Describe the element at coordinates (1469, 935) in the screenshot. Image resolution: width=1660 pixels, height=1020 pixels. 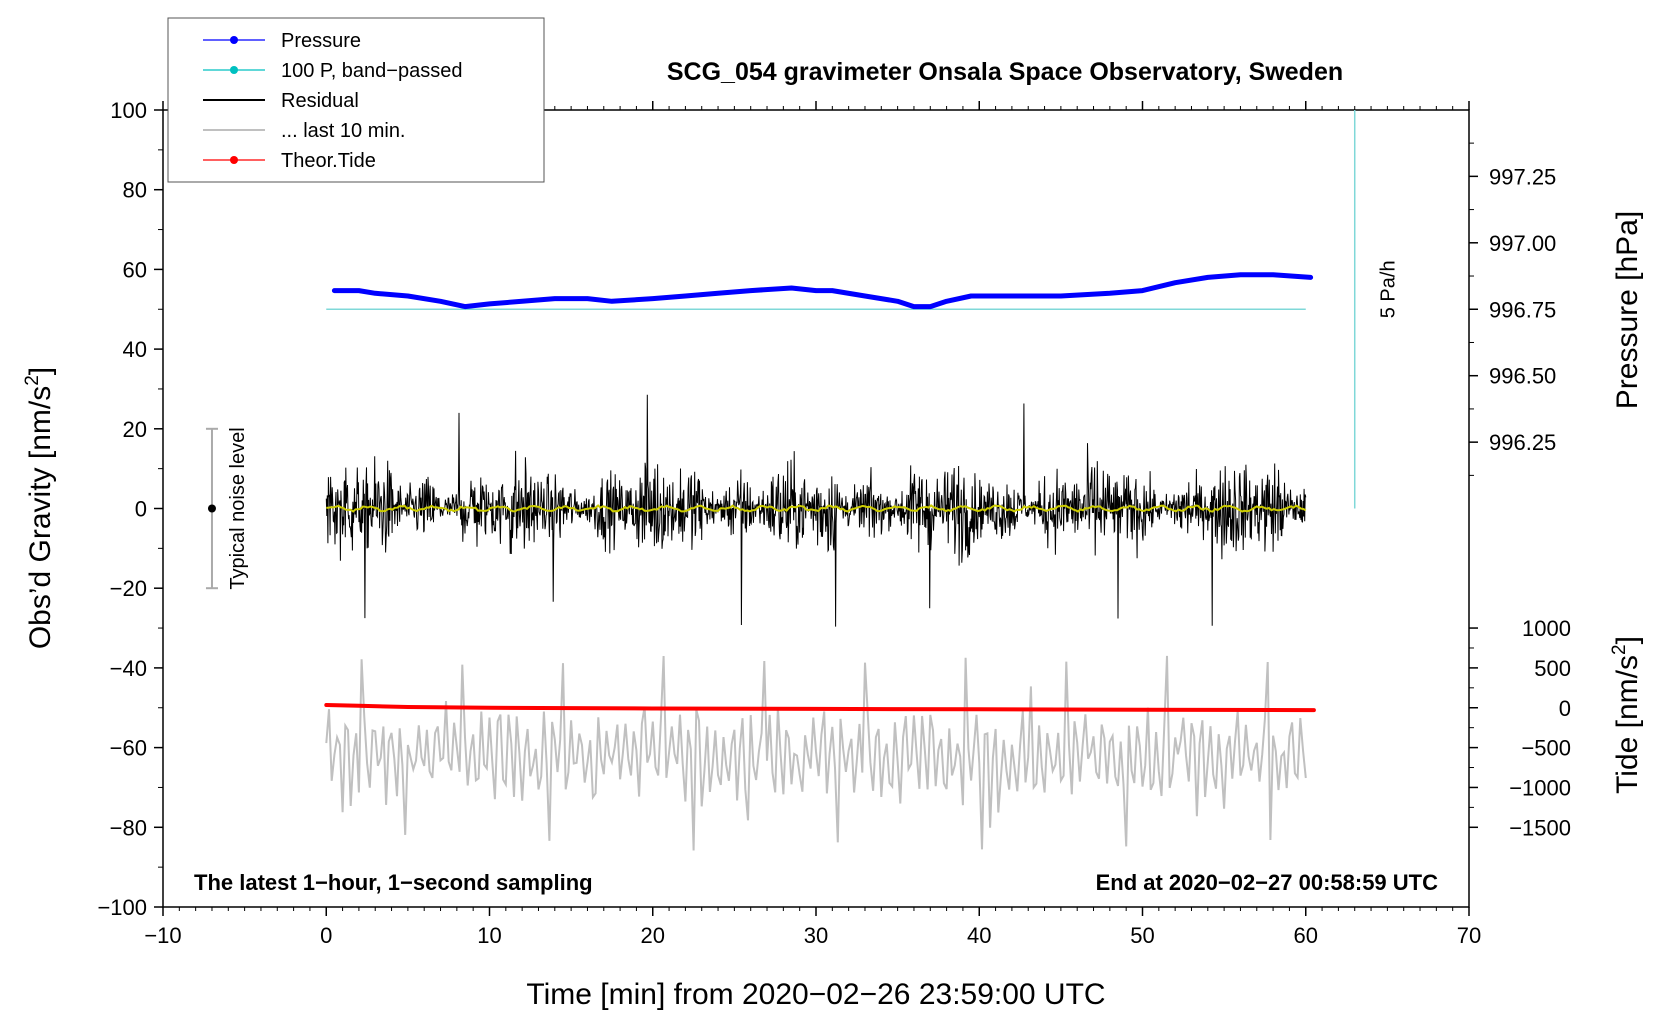
I see `x-tick-label: 70` at that location.